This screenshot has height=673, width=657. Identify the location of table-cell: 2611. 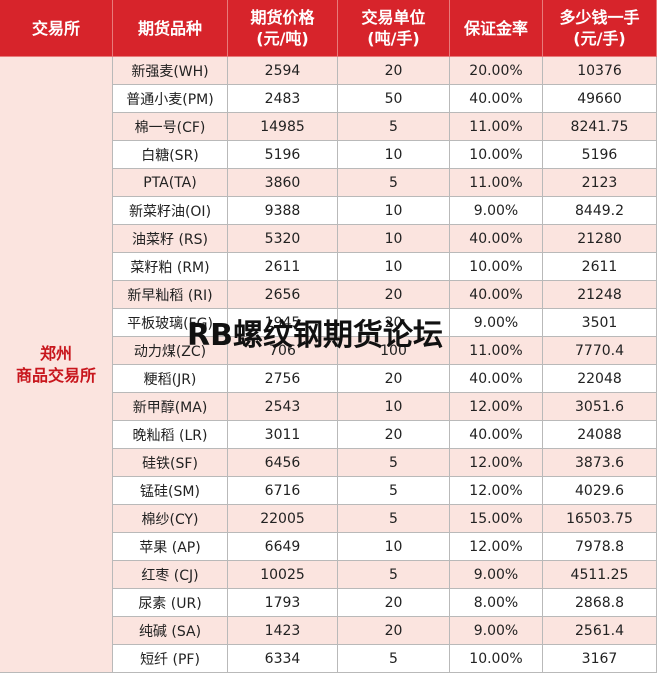
(600, 267).